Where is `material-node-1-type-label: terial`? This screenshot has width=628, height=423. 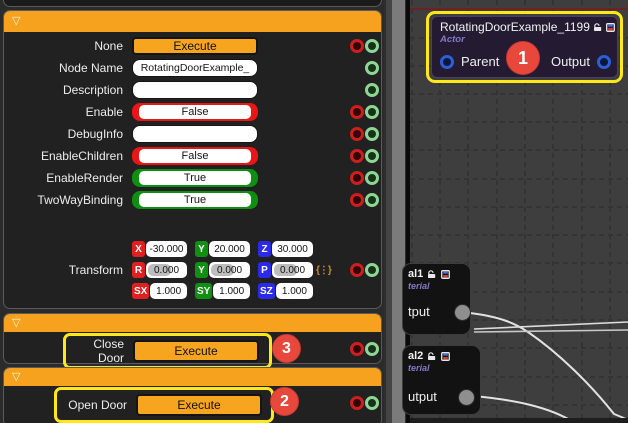 material-node-1-type-label: terial is located at coordinates (419, 286).